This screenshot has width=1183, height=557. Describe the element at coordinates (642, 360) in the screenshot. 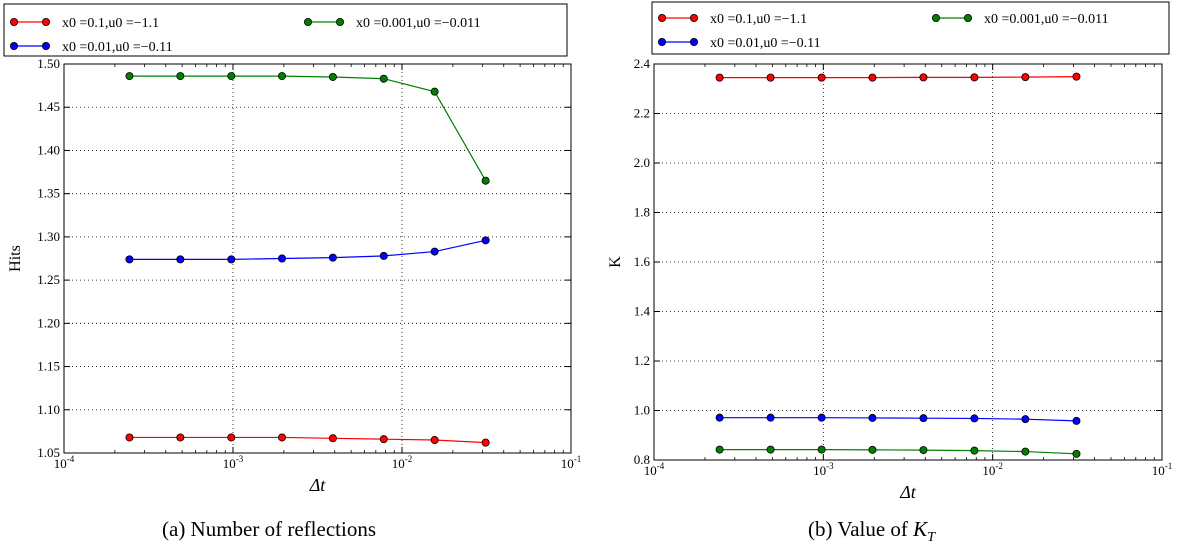

I see `y-tick-label: 1.2` at that location.